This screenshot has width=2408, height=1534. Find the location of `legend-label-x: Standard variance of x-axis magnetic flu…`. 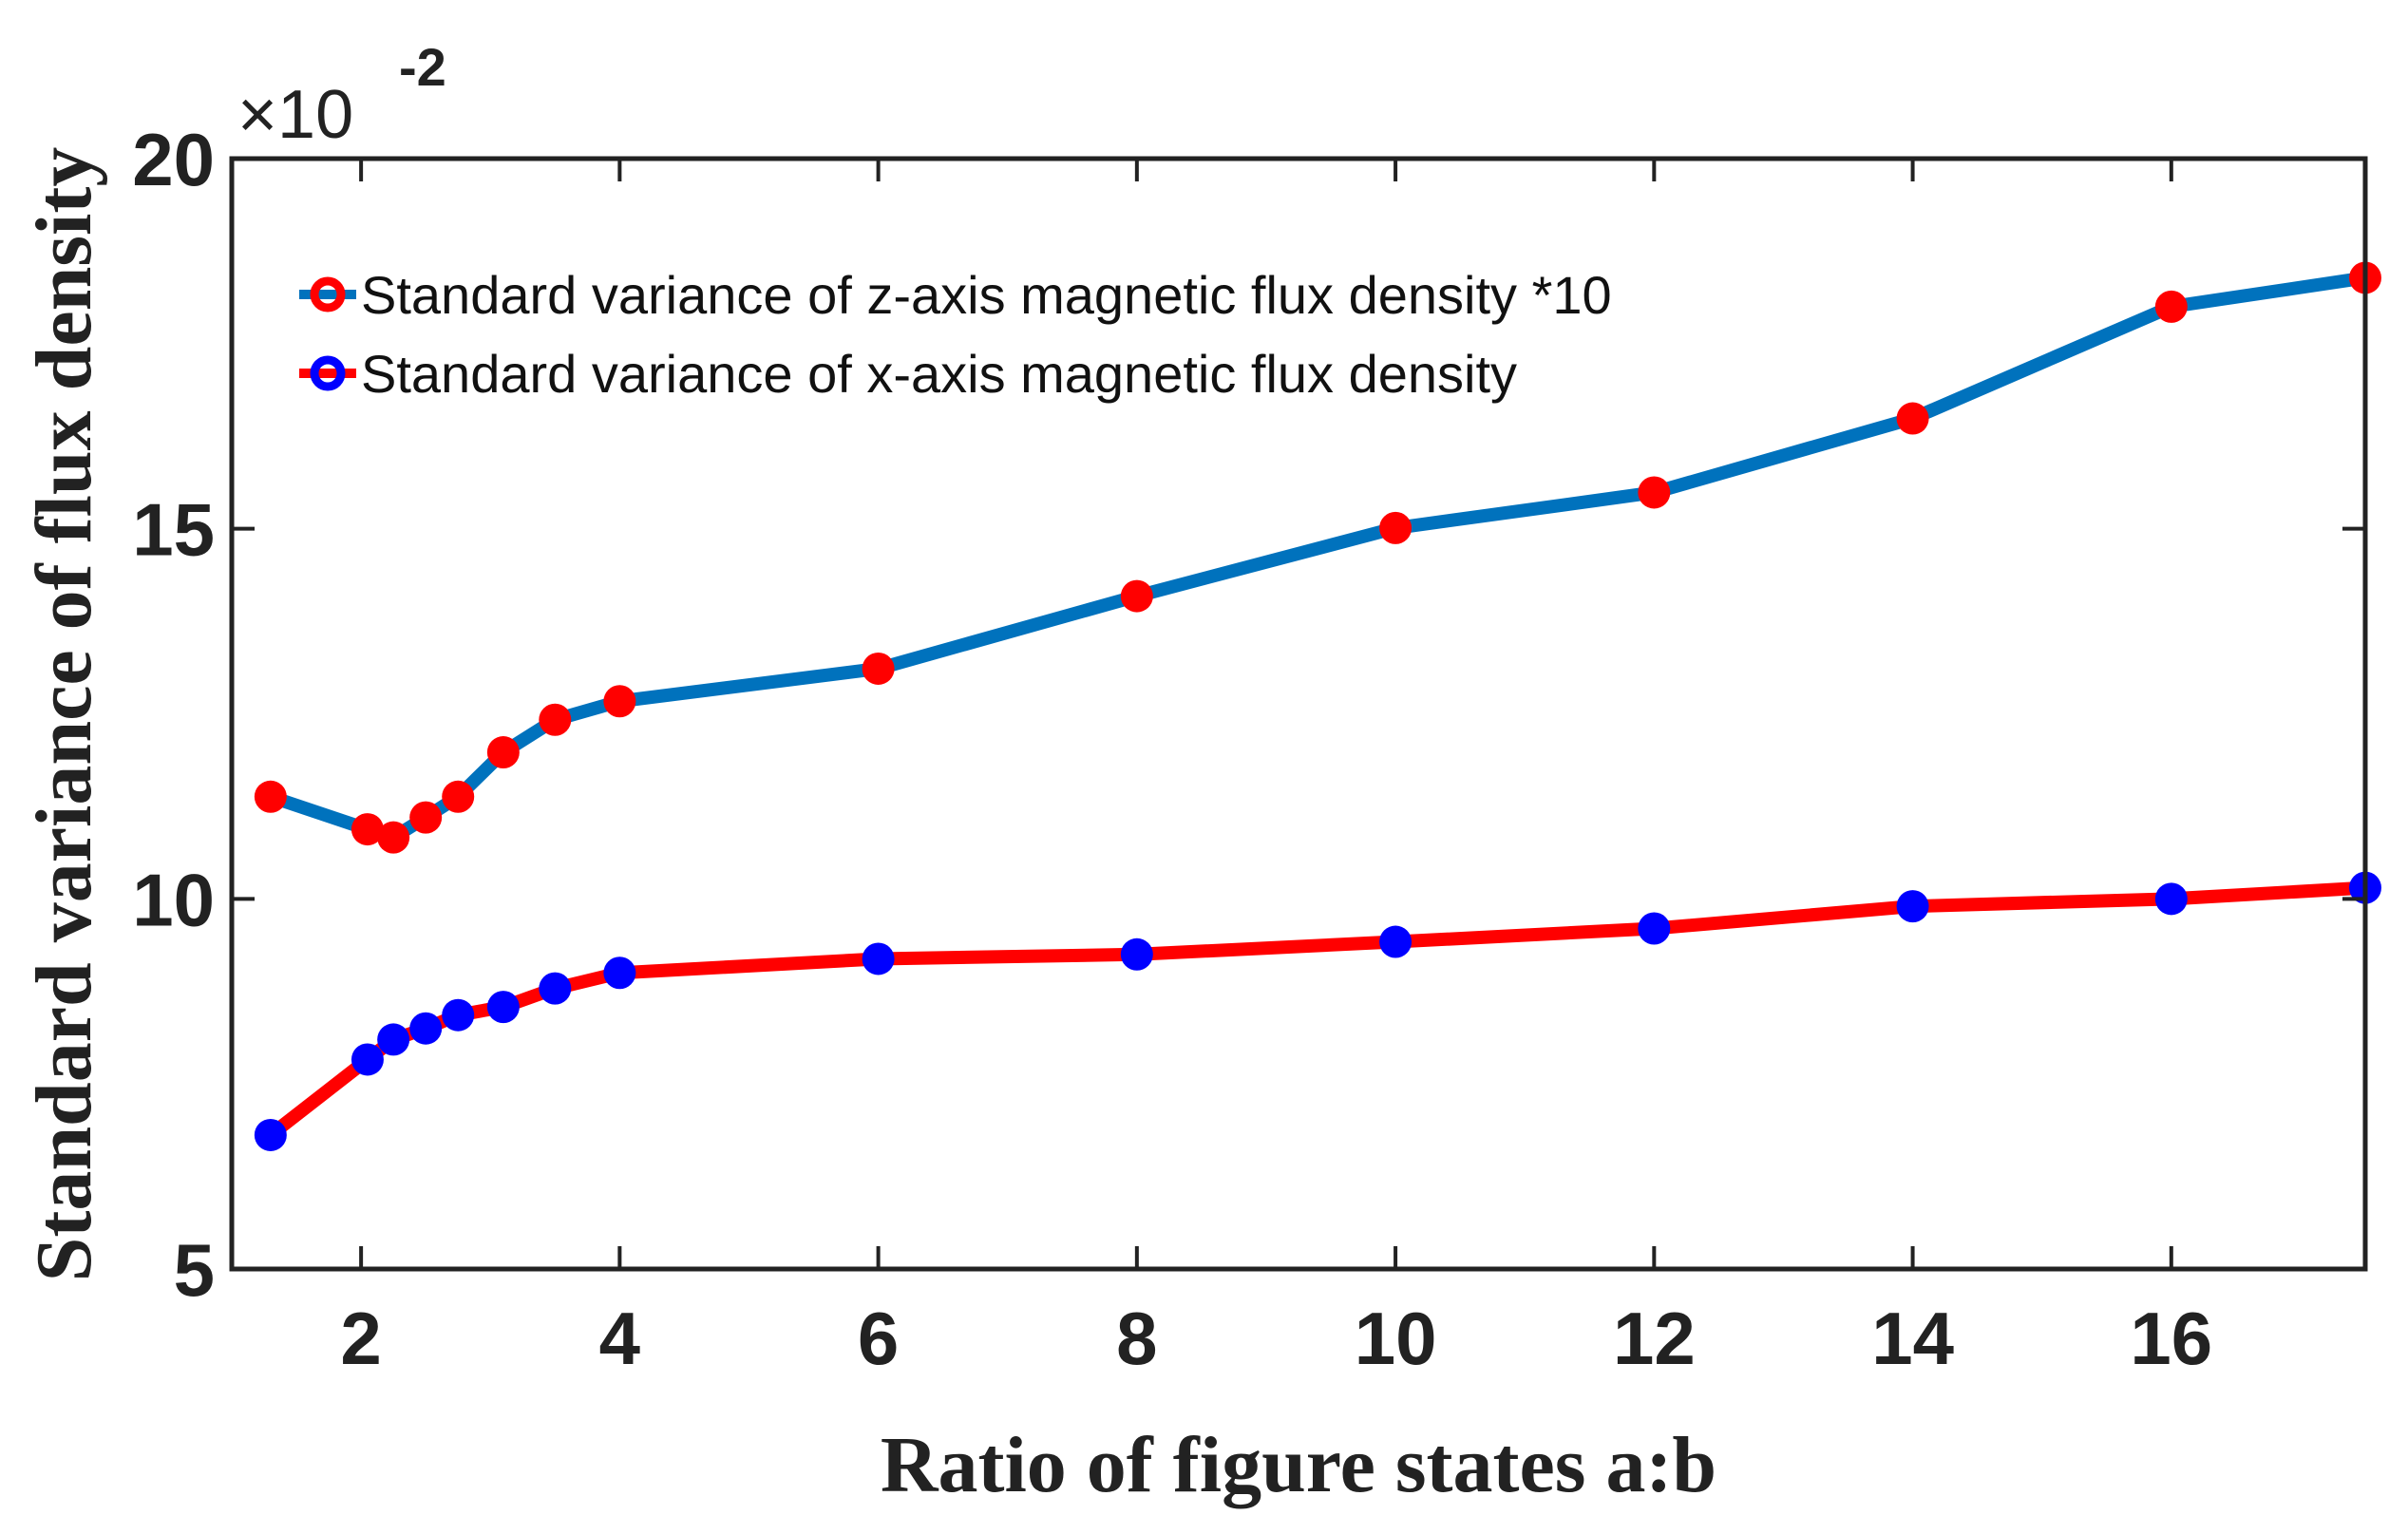

legend-label-x: Standard variance of x-axis magnetic flu… is located at coordinates (939, 374).